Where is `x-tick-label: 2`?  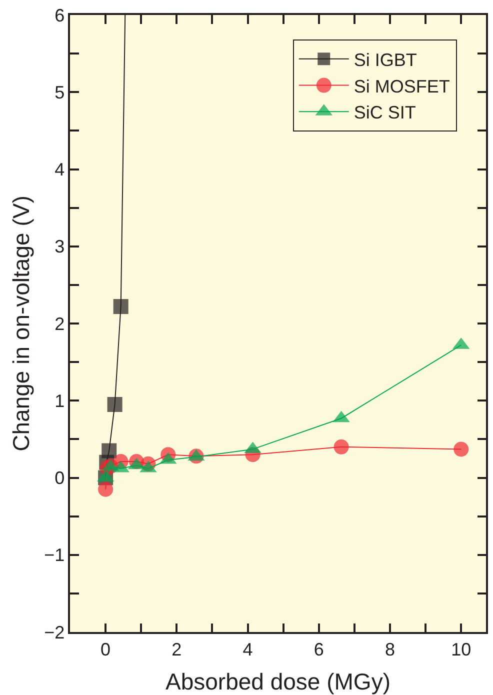 x-tick-label: 2 is located at coordinates (177, 649).